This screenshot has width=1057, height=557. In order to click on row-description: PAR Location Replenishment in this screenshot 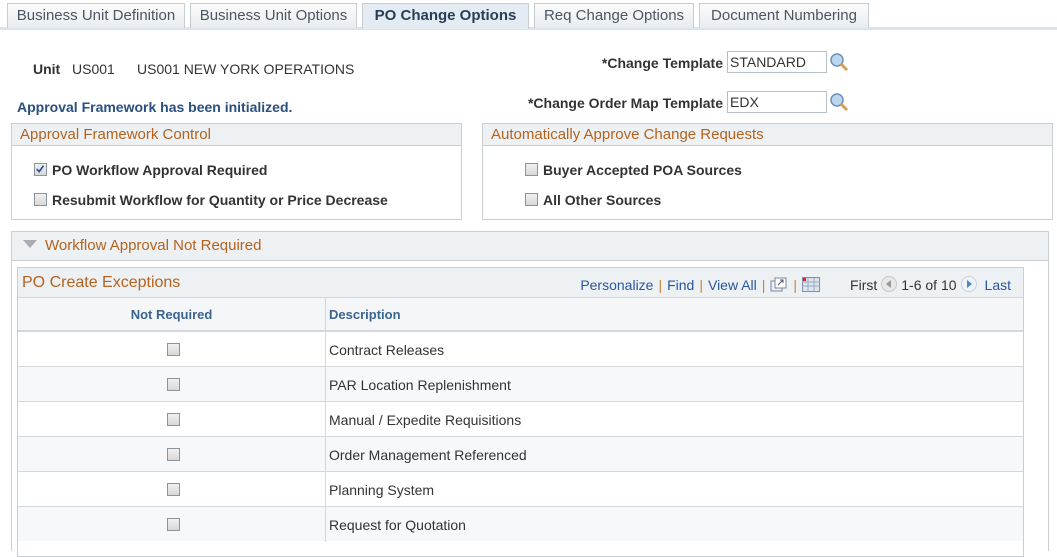, I will do `click(420, 385)`.